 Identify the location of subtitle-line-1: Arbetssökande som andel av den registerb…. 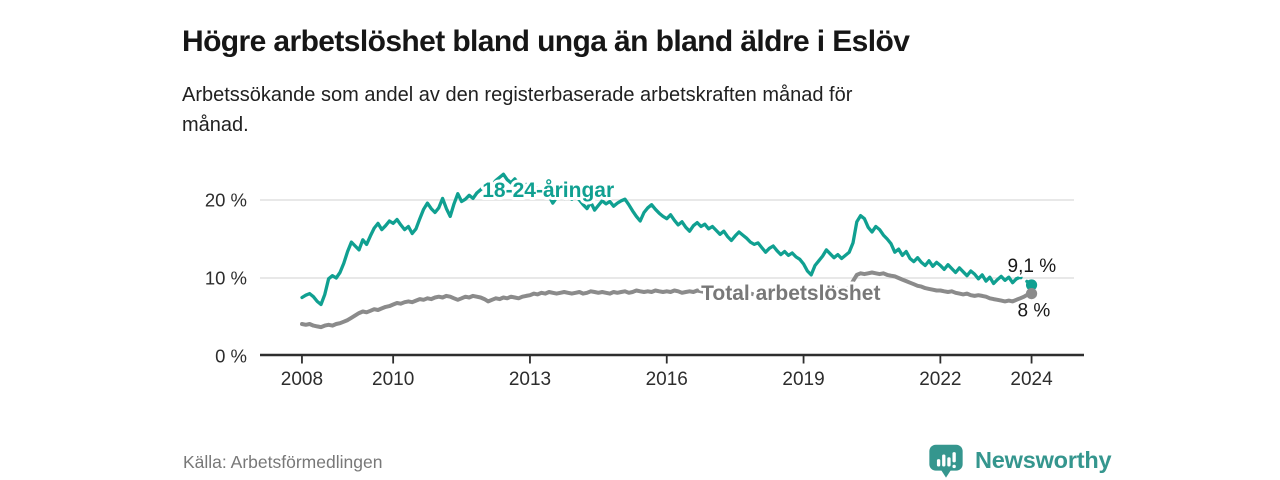
(517, 95).